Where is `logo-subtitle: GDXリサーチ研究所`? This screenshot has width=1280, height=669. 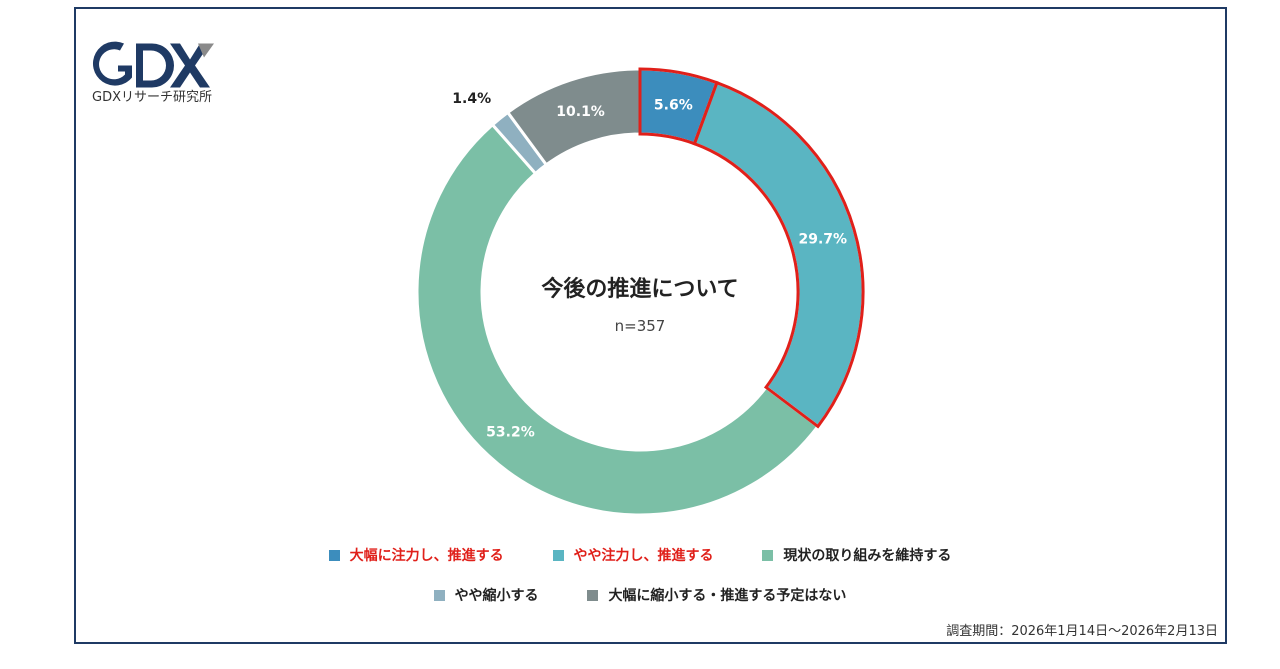 logo-subtitle: GDXリサーチ研究所 is located at coordinates (152, 97).